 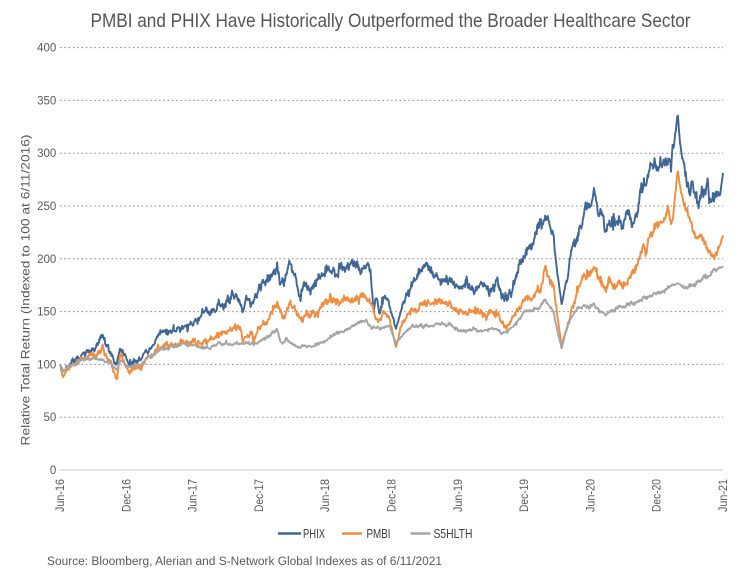 What do you see at coordinates (326, 495) in the screenshot?
I see `svg-text: Jun-18` at bounding box center [326, 495].